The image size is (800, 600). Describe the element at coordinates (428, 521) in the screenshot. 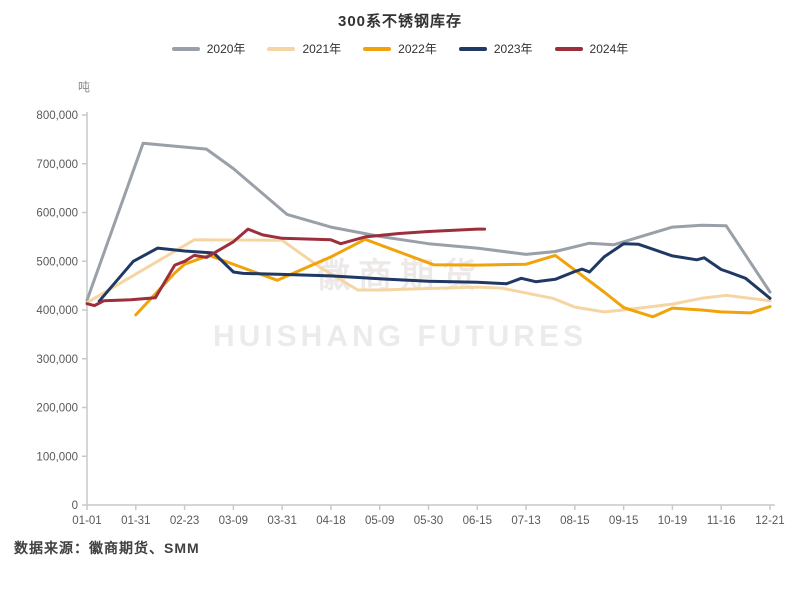

I see `x-tick-label: 05-30` at that location.